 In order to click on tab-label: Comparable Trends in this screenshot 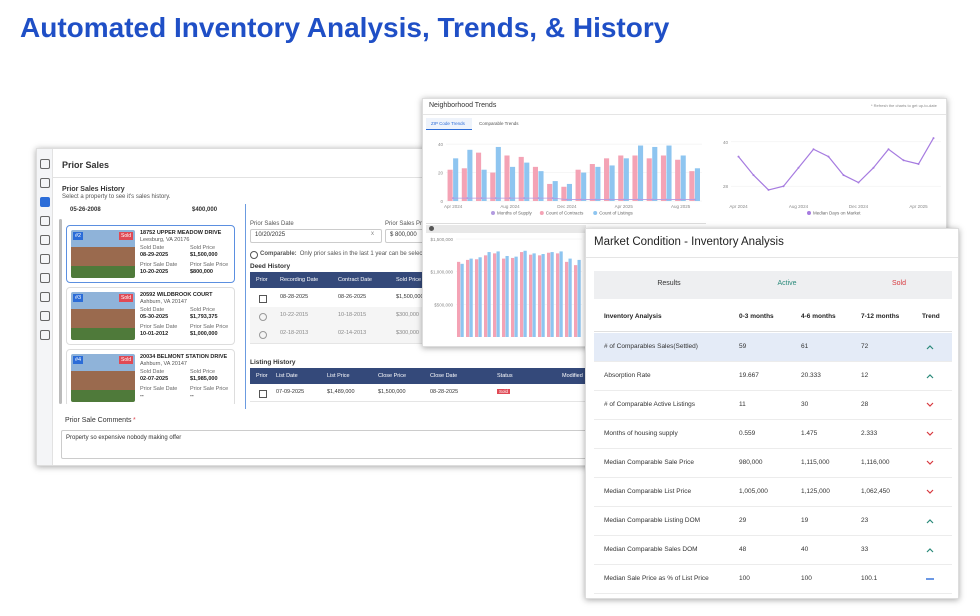, I will do `click(499, 123)`.